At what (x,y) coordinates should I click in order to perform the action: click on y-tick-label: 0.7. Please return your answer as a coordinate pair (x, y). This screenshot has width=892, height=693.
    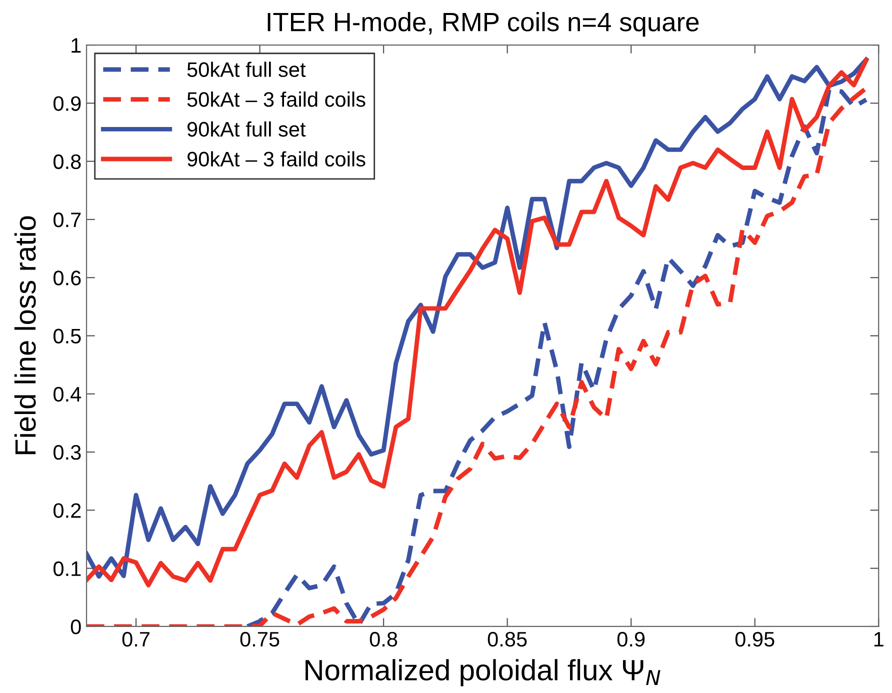
    Looking at the image, I should click on (67, 220).